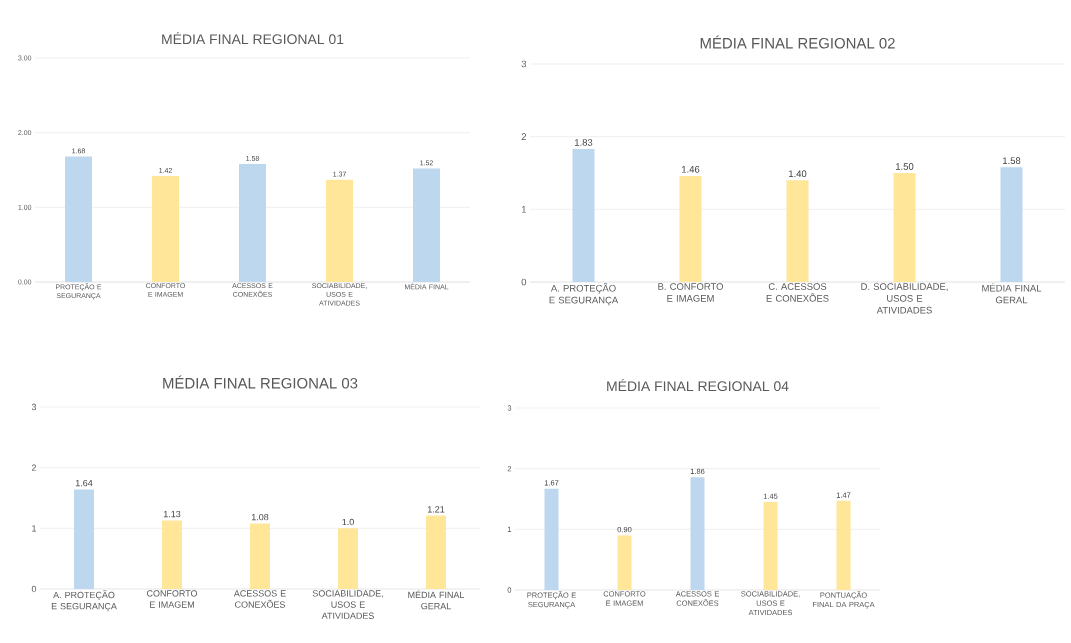 The width and height of the screenshot is (1071, 643). I want to click on chart-title: MÉDIA FINAL REGIONAL 03, so click(260, 382).